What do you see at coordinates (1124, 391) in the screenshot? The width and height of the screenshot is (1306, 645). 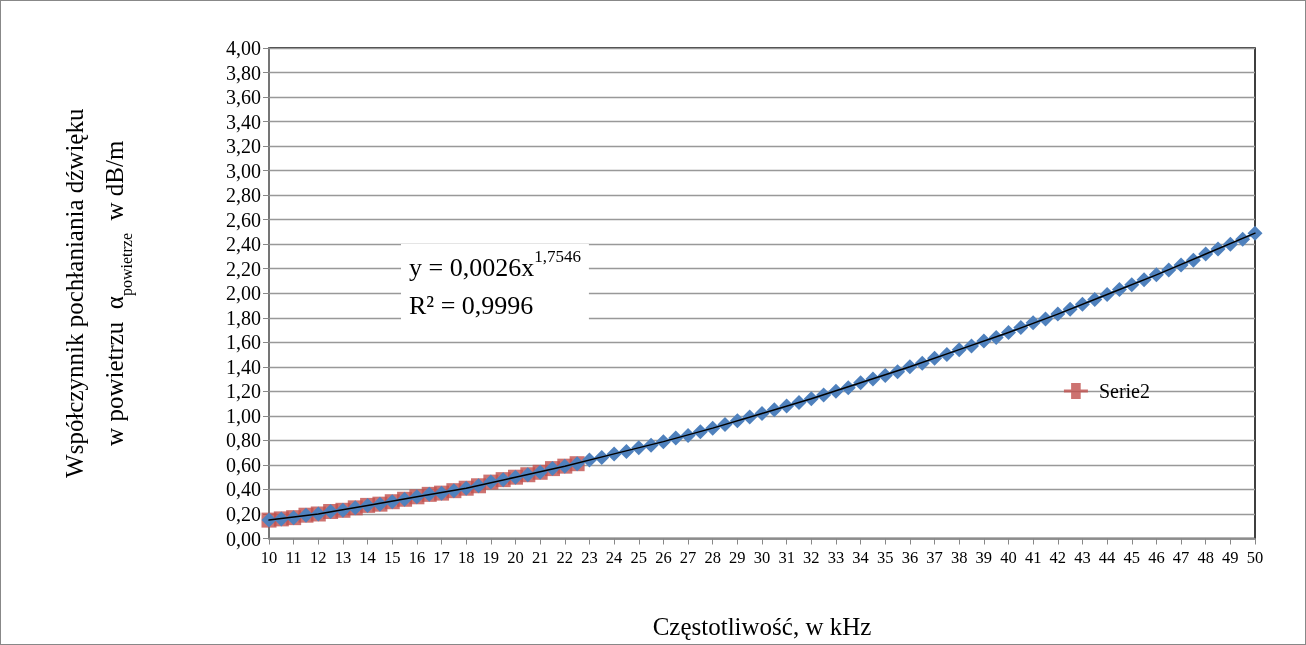 I see `legend-label: Serie2` at bounding box center [1124, 391].